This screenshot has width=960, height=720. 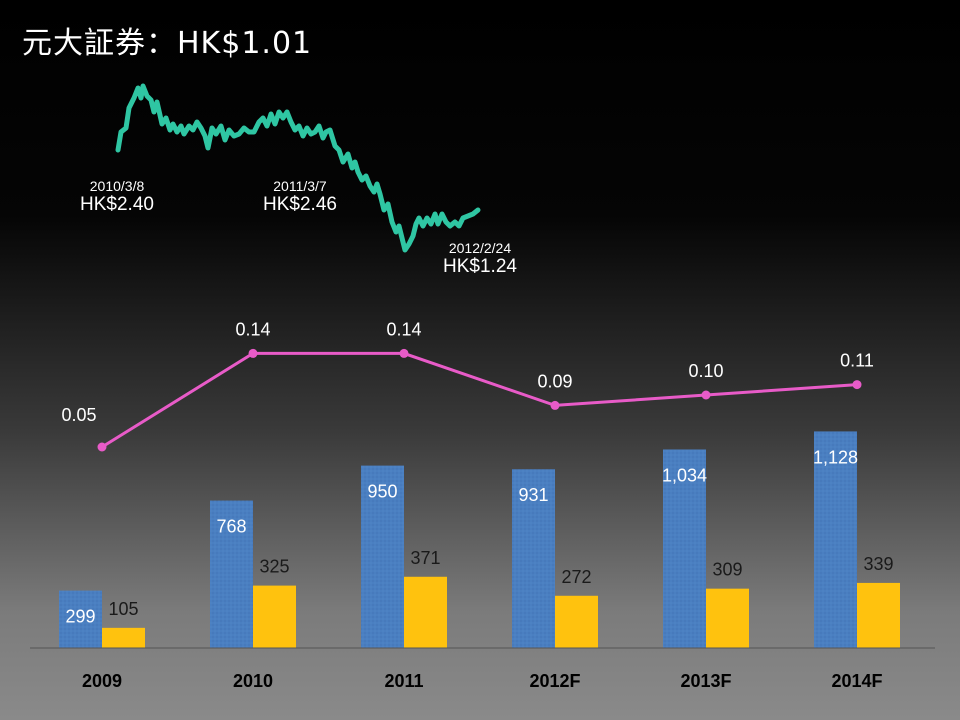 I want to click on bar-yellow-label: 309, so click(x=727, y=570).